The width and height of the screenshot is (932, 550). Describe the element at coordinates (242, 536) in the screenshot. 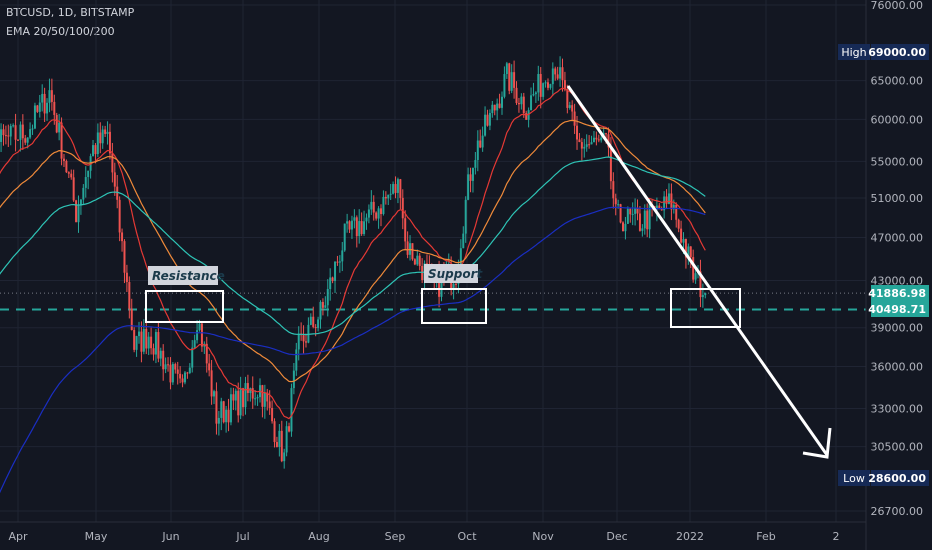

I see `x-tick-label: Jul` at that location.